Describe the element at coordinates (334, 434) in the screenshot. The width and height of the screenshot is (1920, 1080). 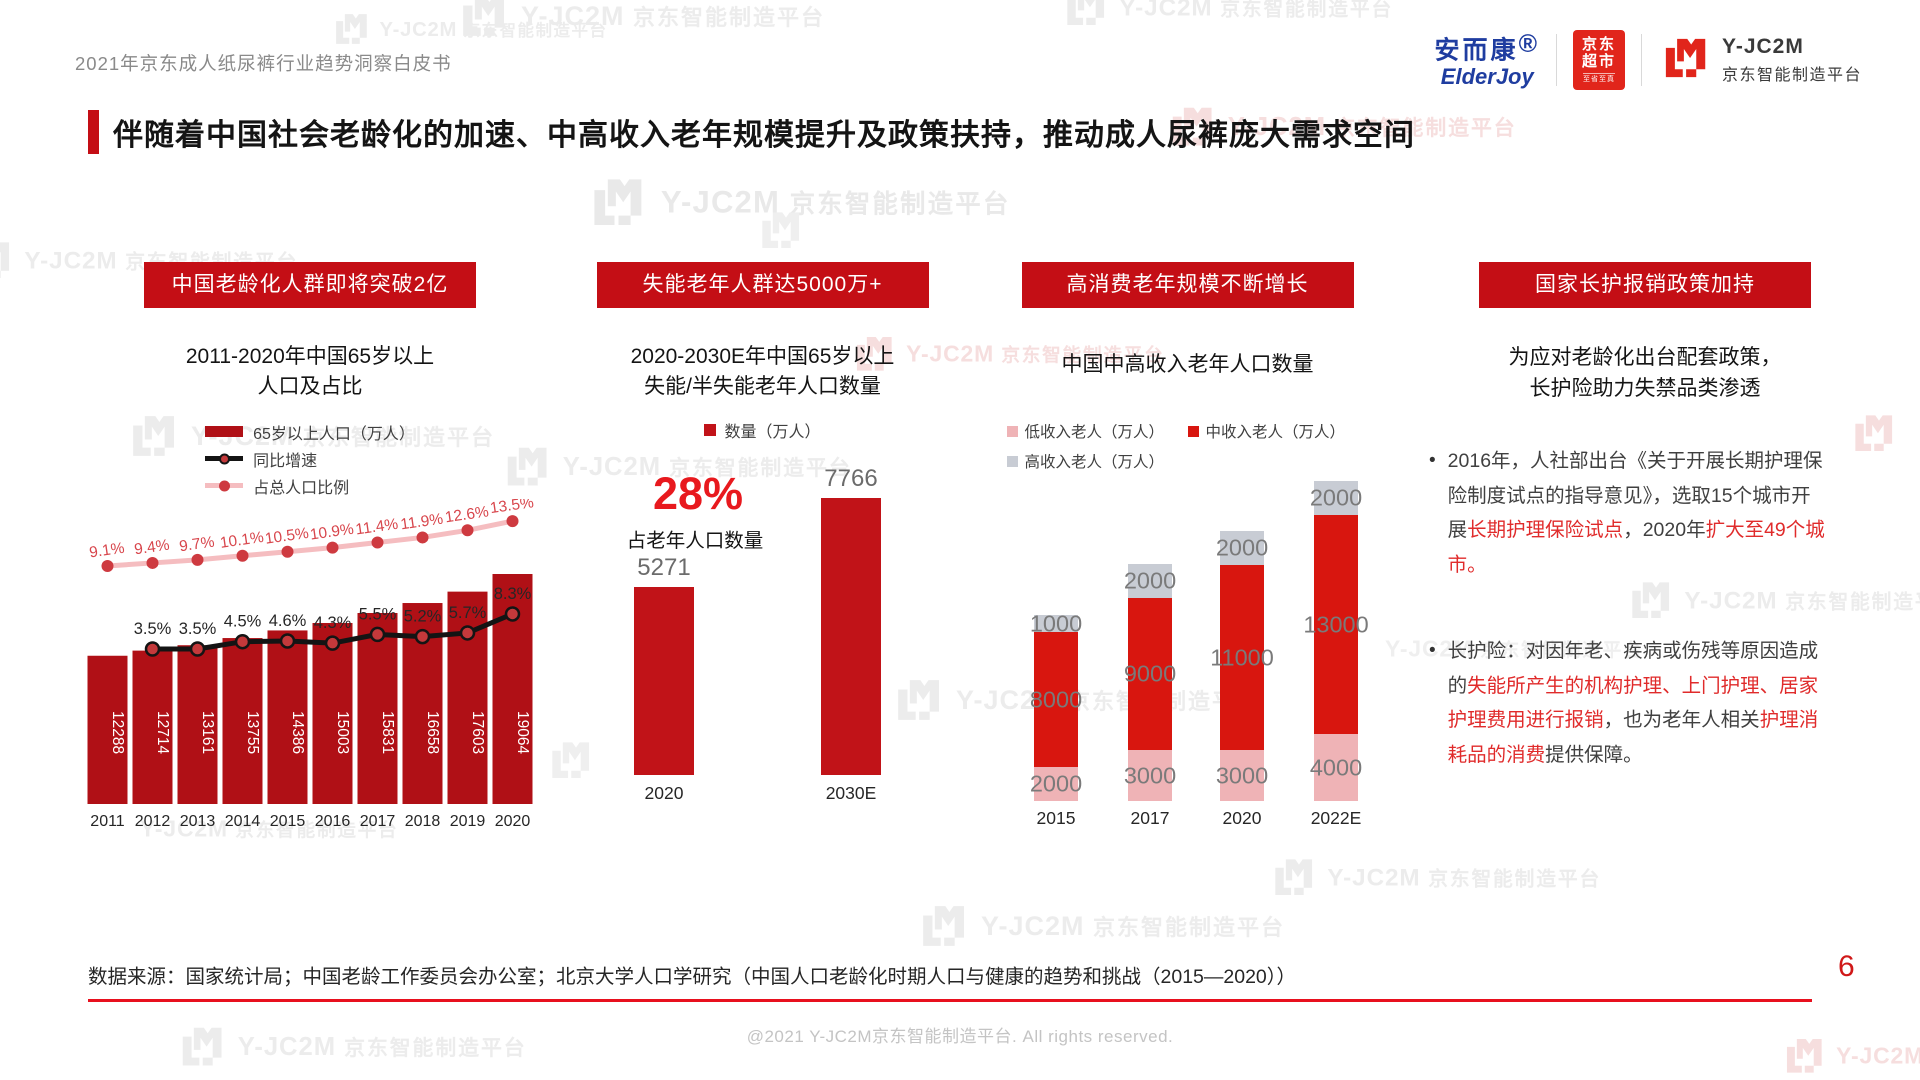
I see `legend-label: 65岁以上人口（万人）` at that location.